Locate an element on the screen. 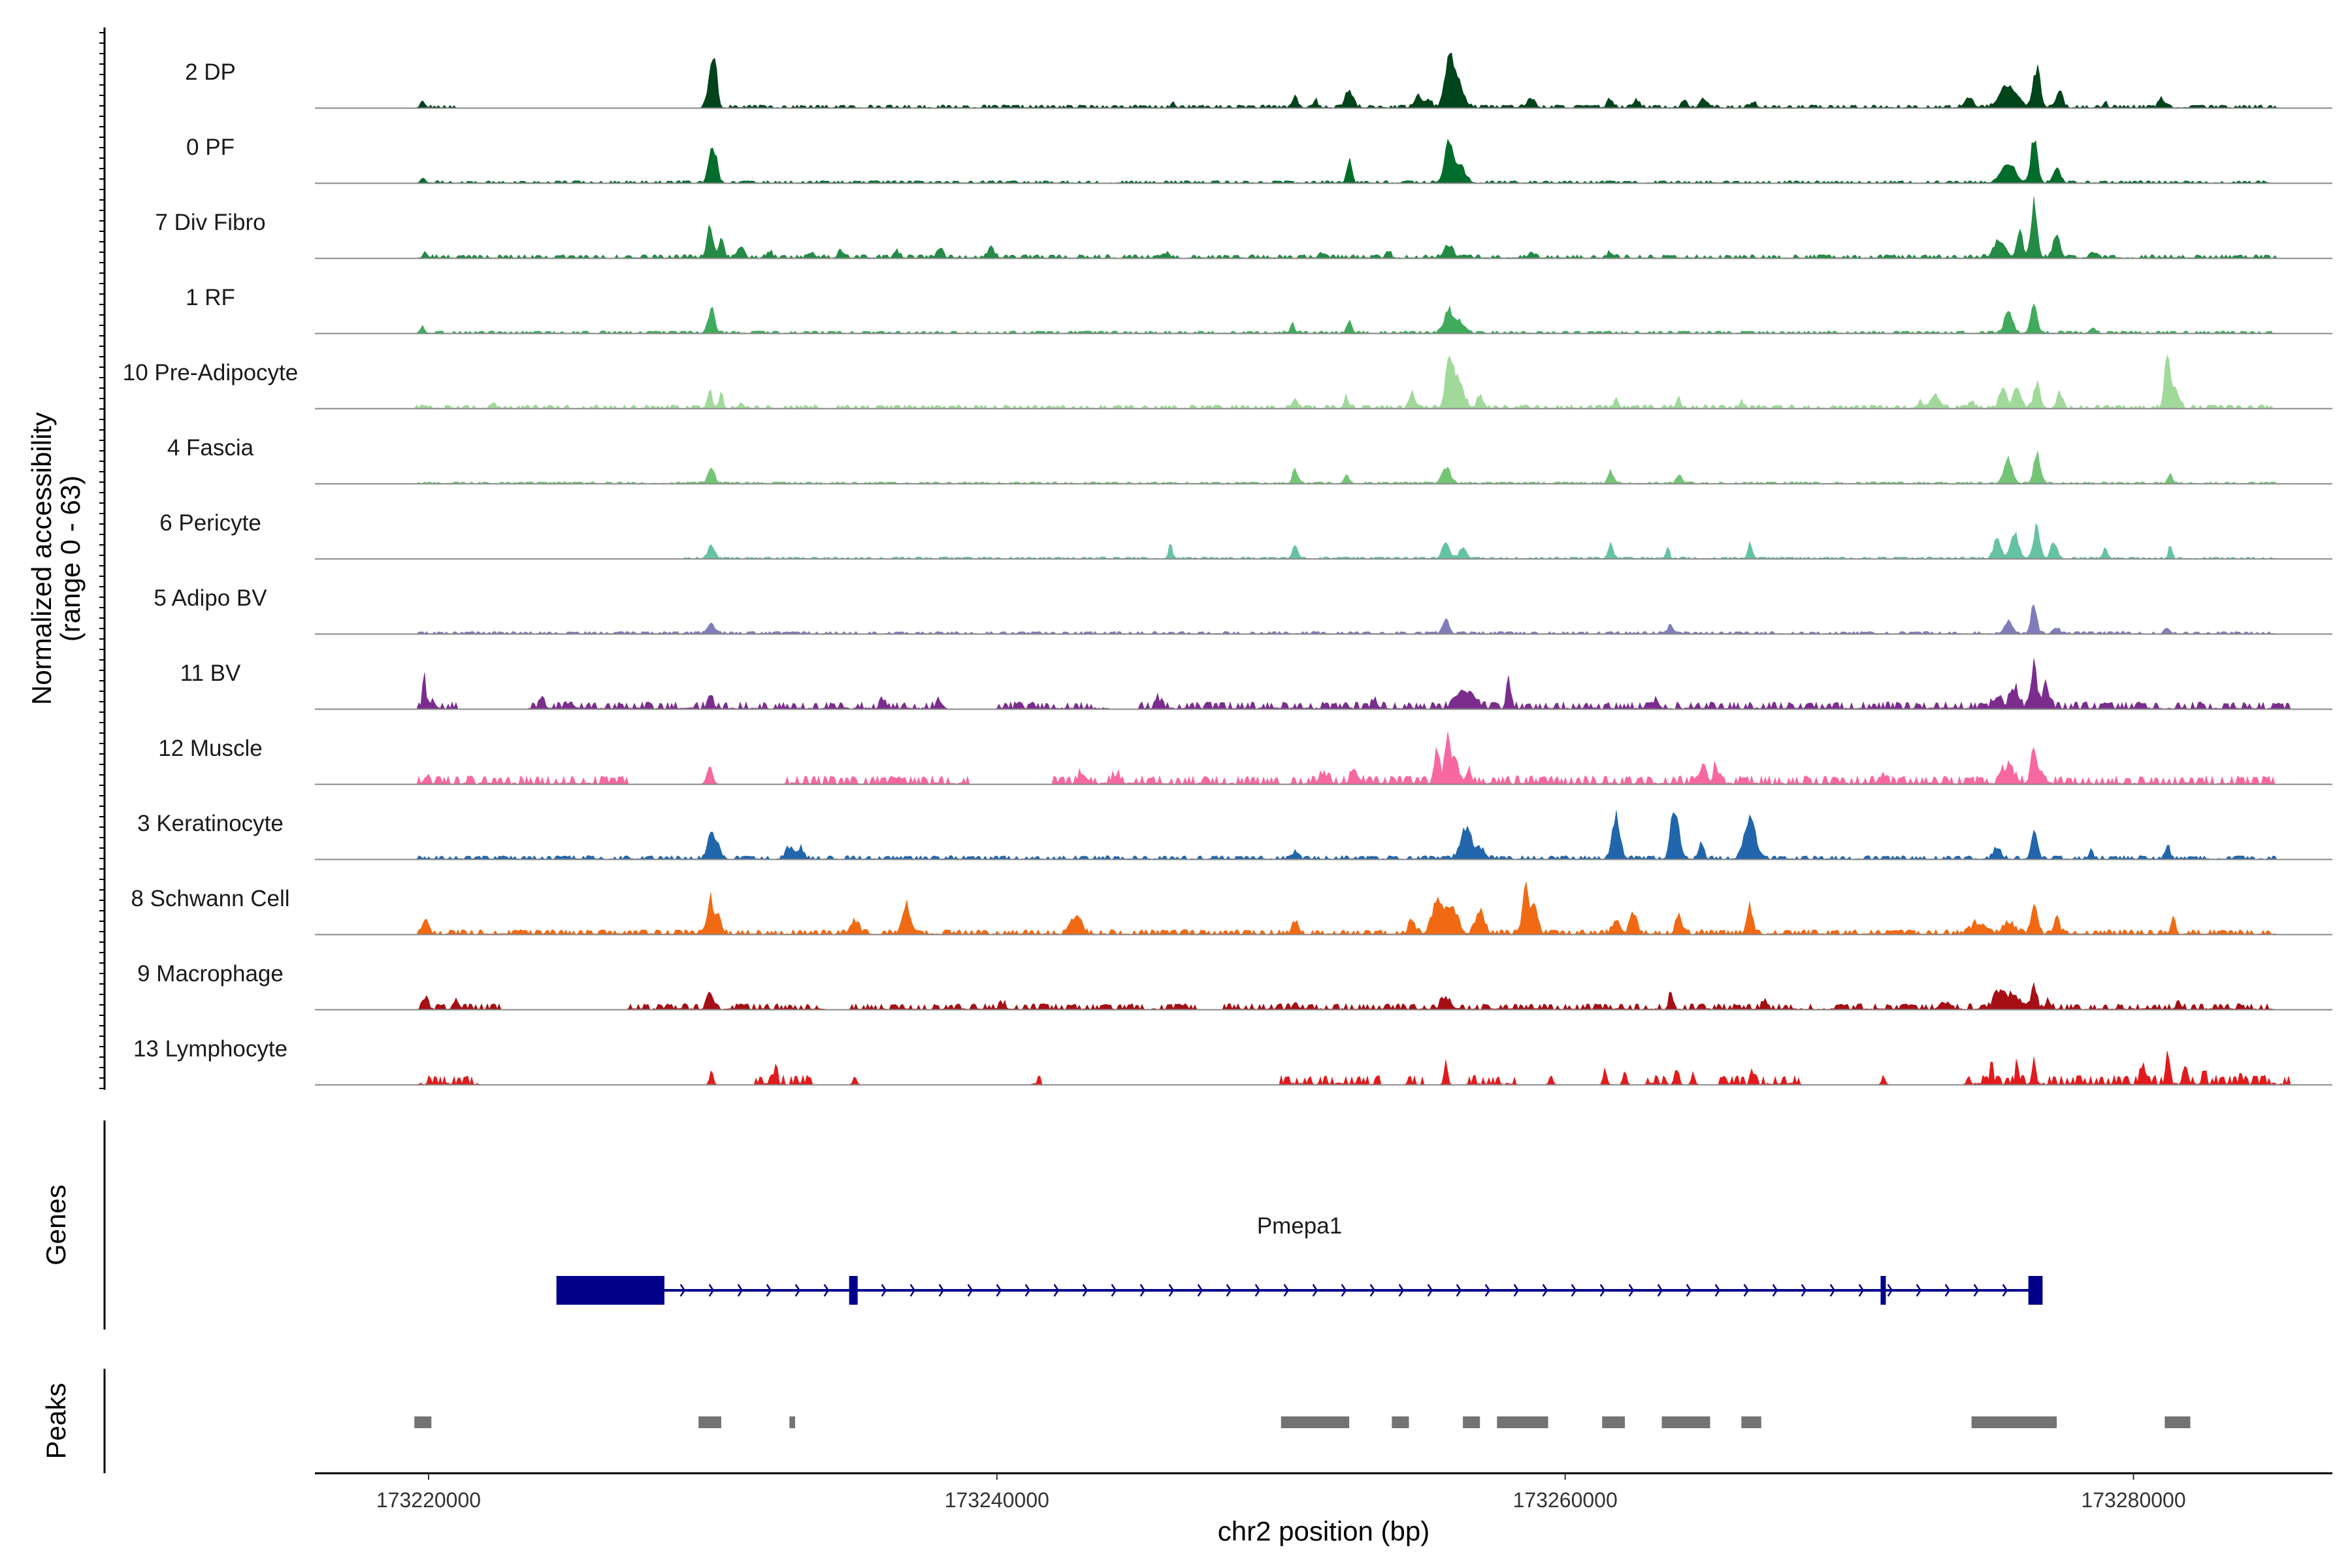  x-tick-label: 173220000 is located at coordinates (428, 1500).